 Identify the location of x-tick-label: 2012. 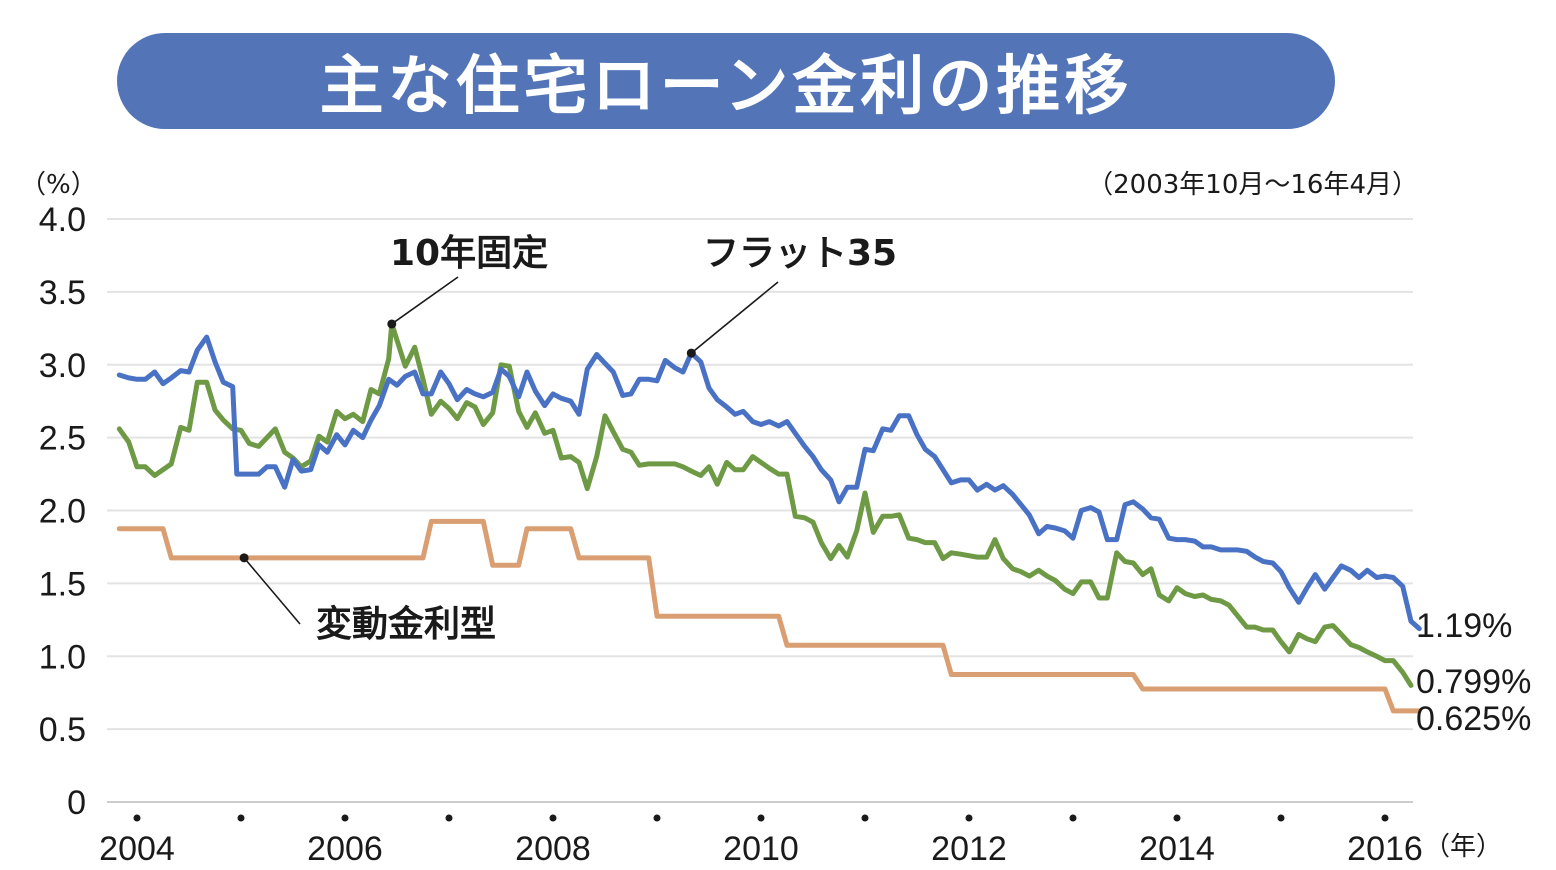
(969, 849).